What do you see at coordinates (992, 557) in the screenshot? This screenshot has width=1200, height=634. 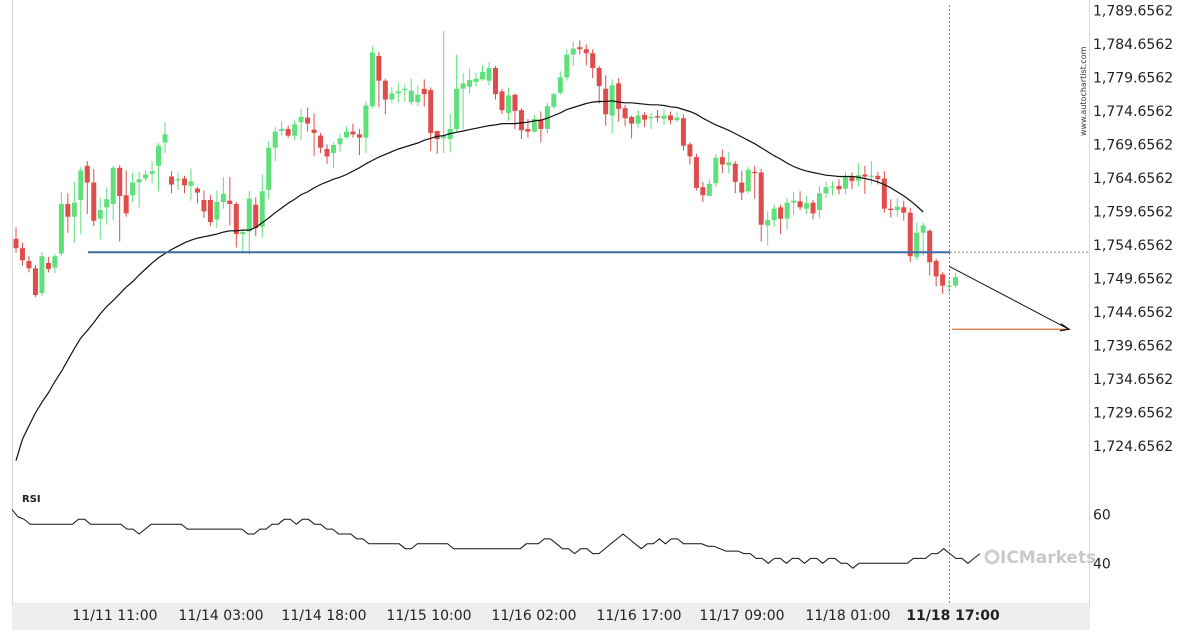 I see `brand-logo-mark` at bounding box center [992, 557].